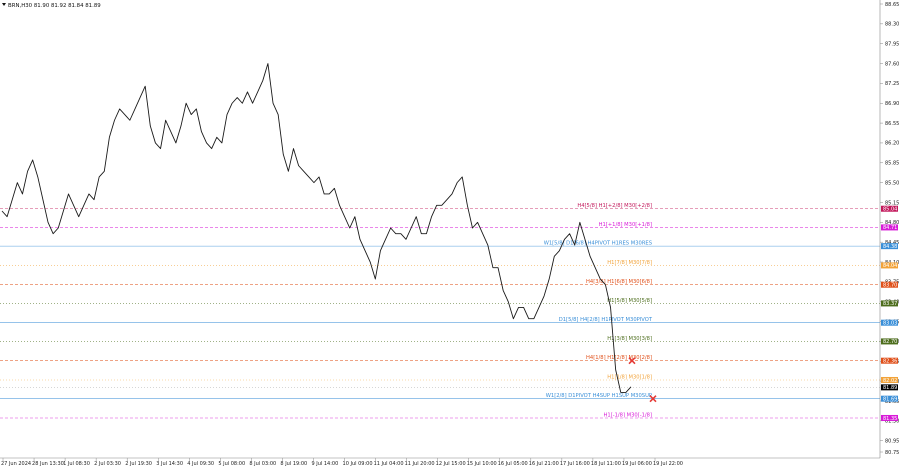 Image resolution: width=900 pixels, height=468 pixels. Describe the element at coordinates (892, 144) in the screenshot. I see `y-tick-label: 86.20` at that location.